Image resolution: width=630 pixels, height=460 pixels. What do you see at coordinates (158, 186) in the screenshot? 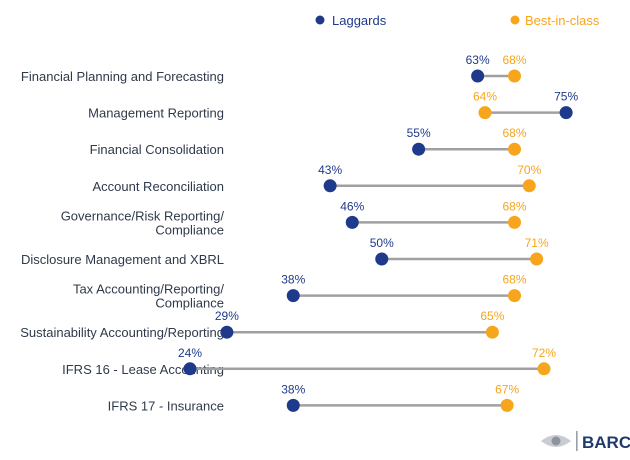
I see `category-label: Account Reconciliation` at bounding box center [158, 186].